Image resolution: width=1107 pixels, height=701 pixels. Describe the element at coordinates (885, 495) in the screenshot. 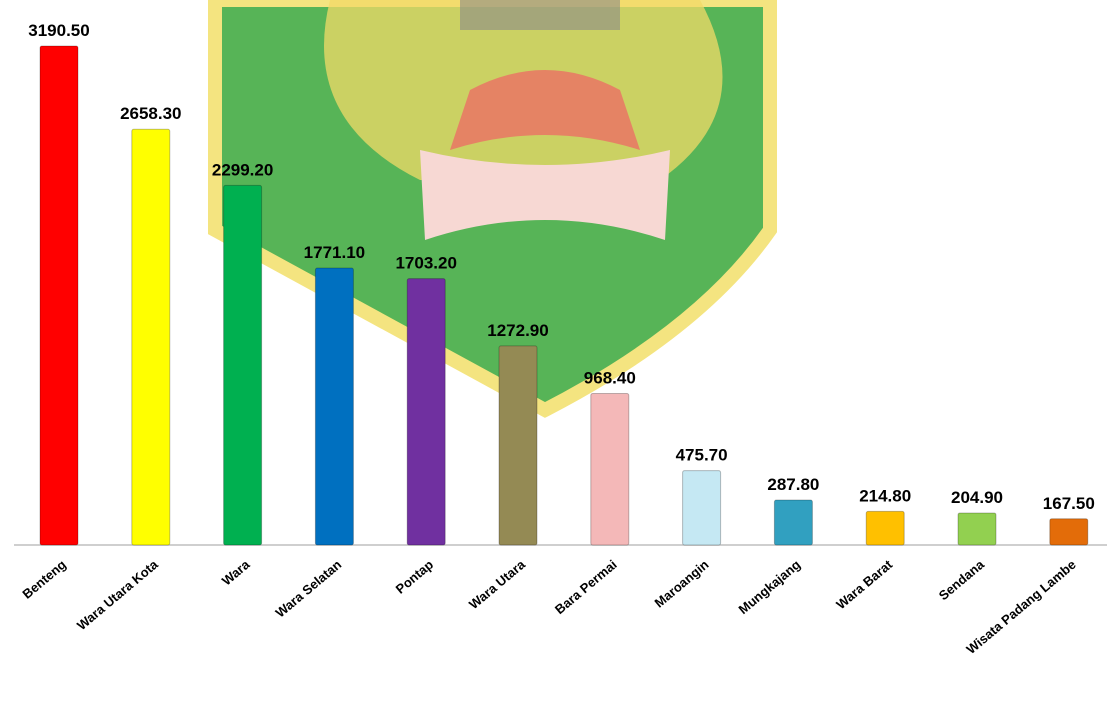

I see `value-label: 214.80` at that location.